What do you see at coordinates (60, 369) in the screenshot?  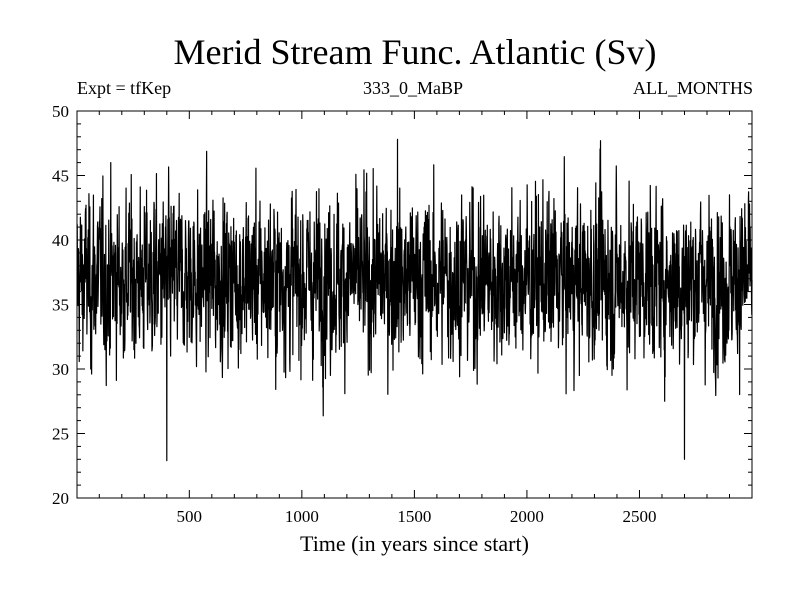 I see `y-tick-label: 30` at bounding box center [60, 369].